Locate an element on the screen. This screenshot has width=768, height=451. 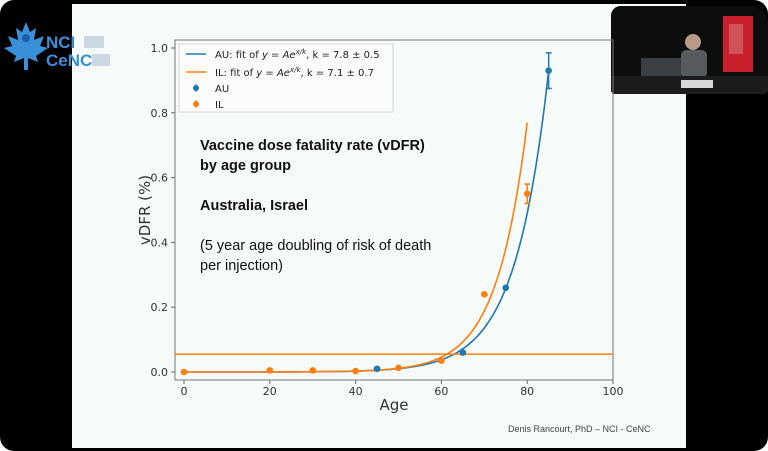
svg-text:AU: fit of y = Aex/k, k = 7.8: AU: fit of y = Aex/k, k = 7.8 ± 0.5 is located at coordinates (297, 54).